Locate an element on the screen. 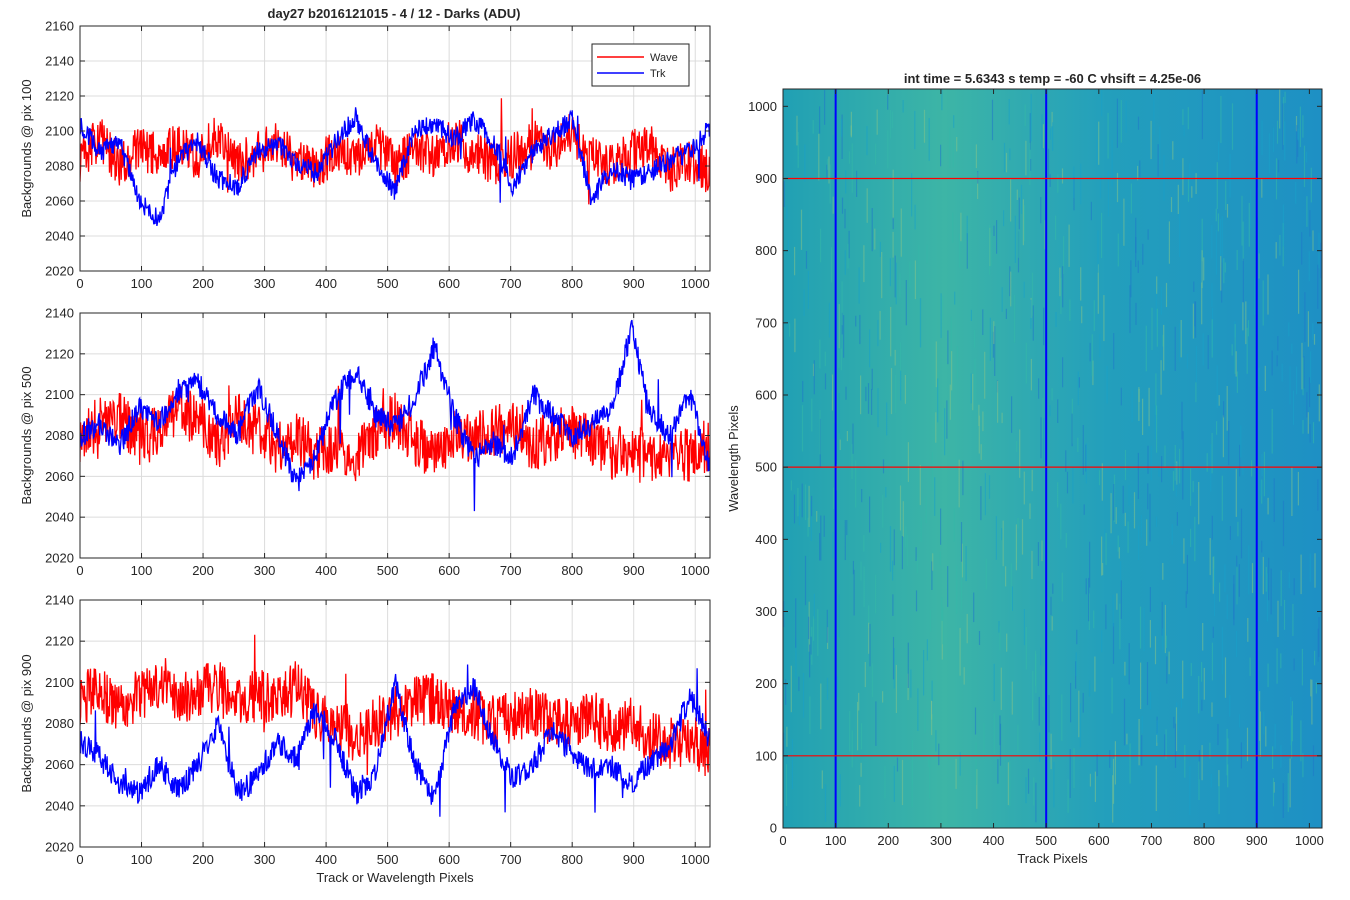 The image size is (1350, 900). y-tick-label: 2040 is located at coordinates (59, 805).